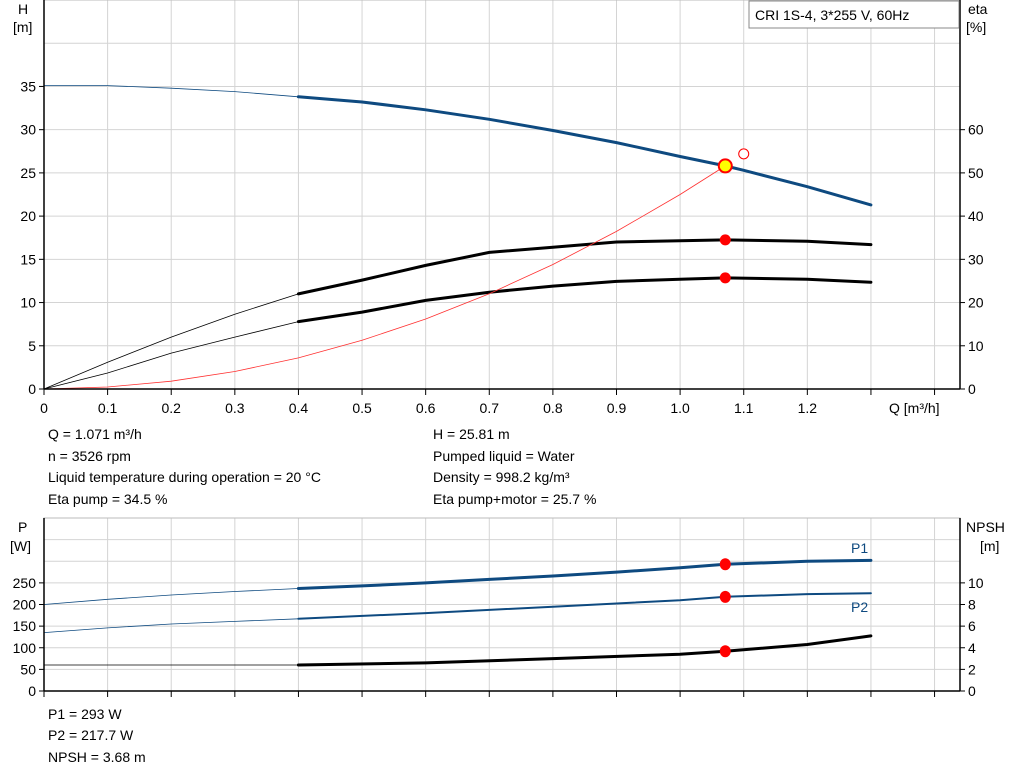 The image size is (1024, 781). I want to click on p-axis-unit: [W], so click(20, 546).